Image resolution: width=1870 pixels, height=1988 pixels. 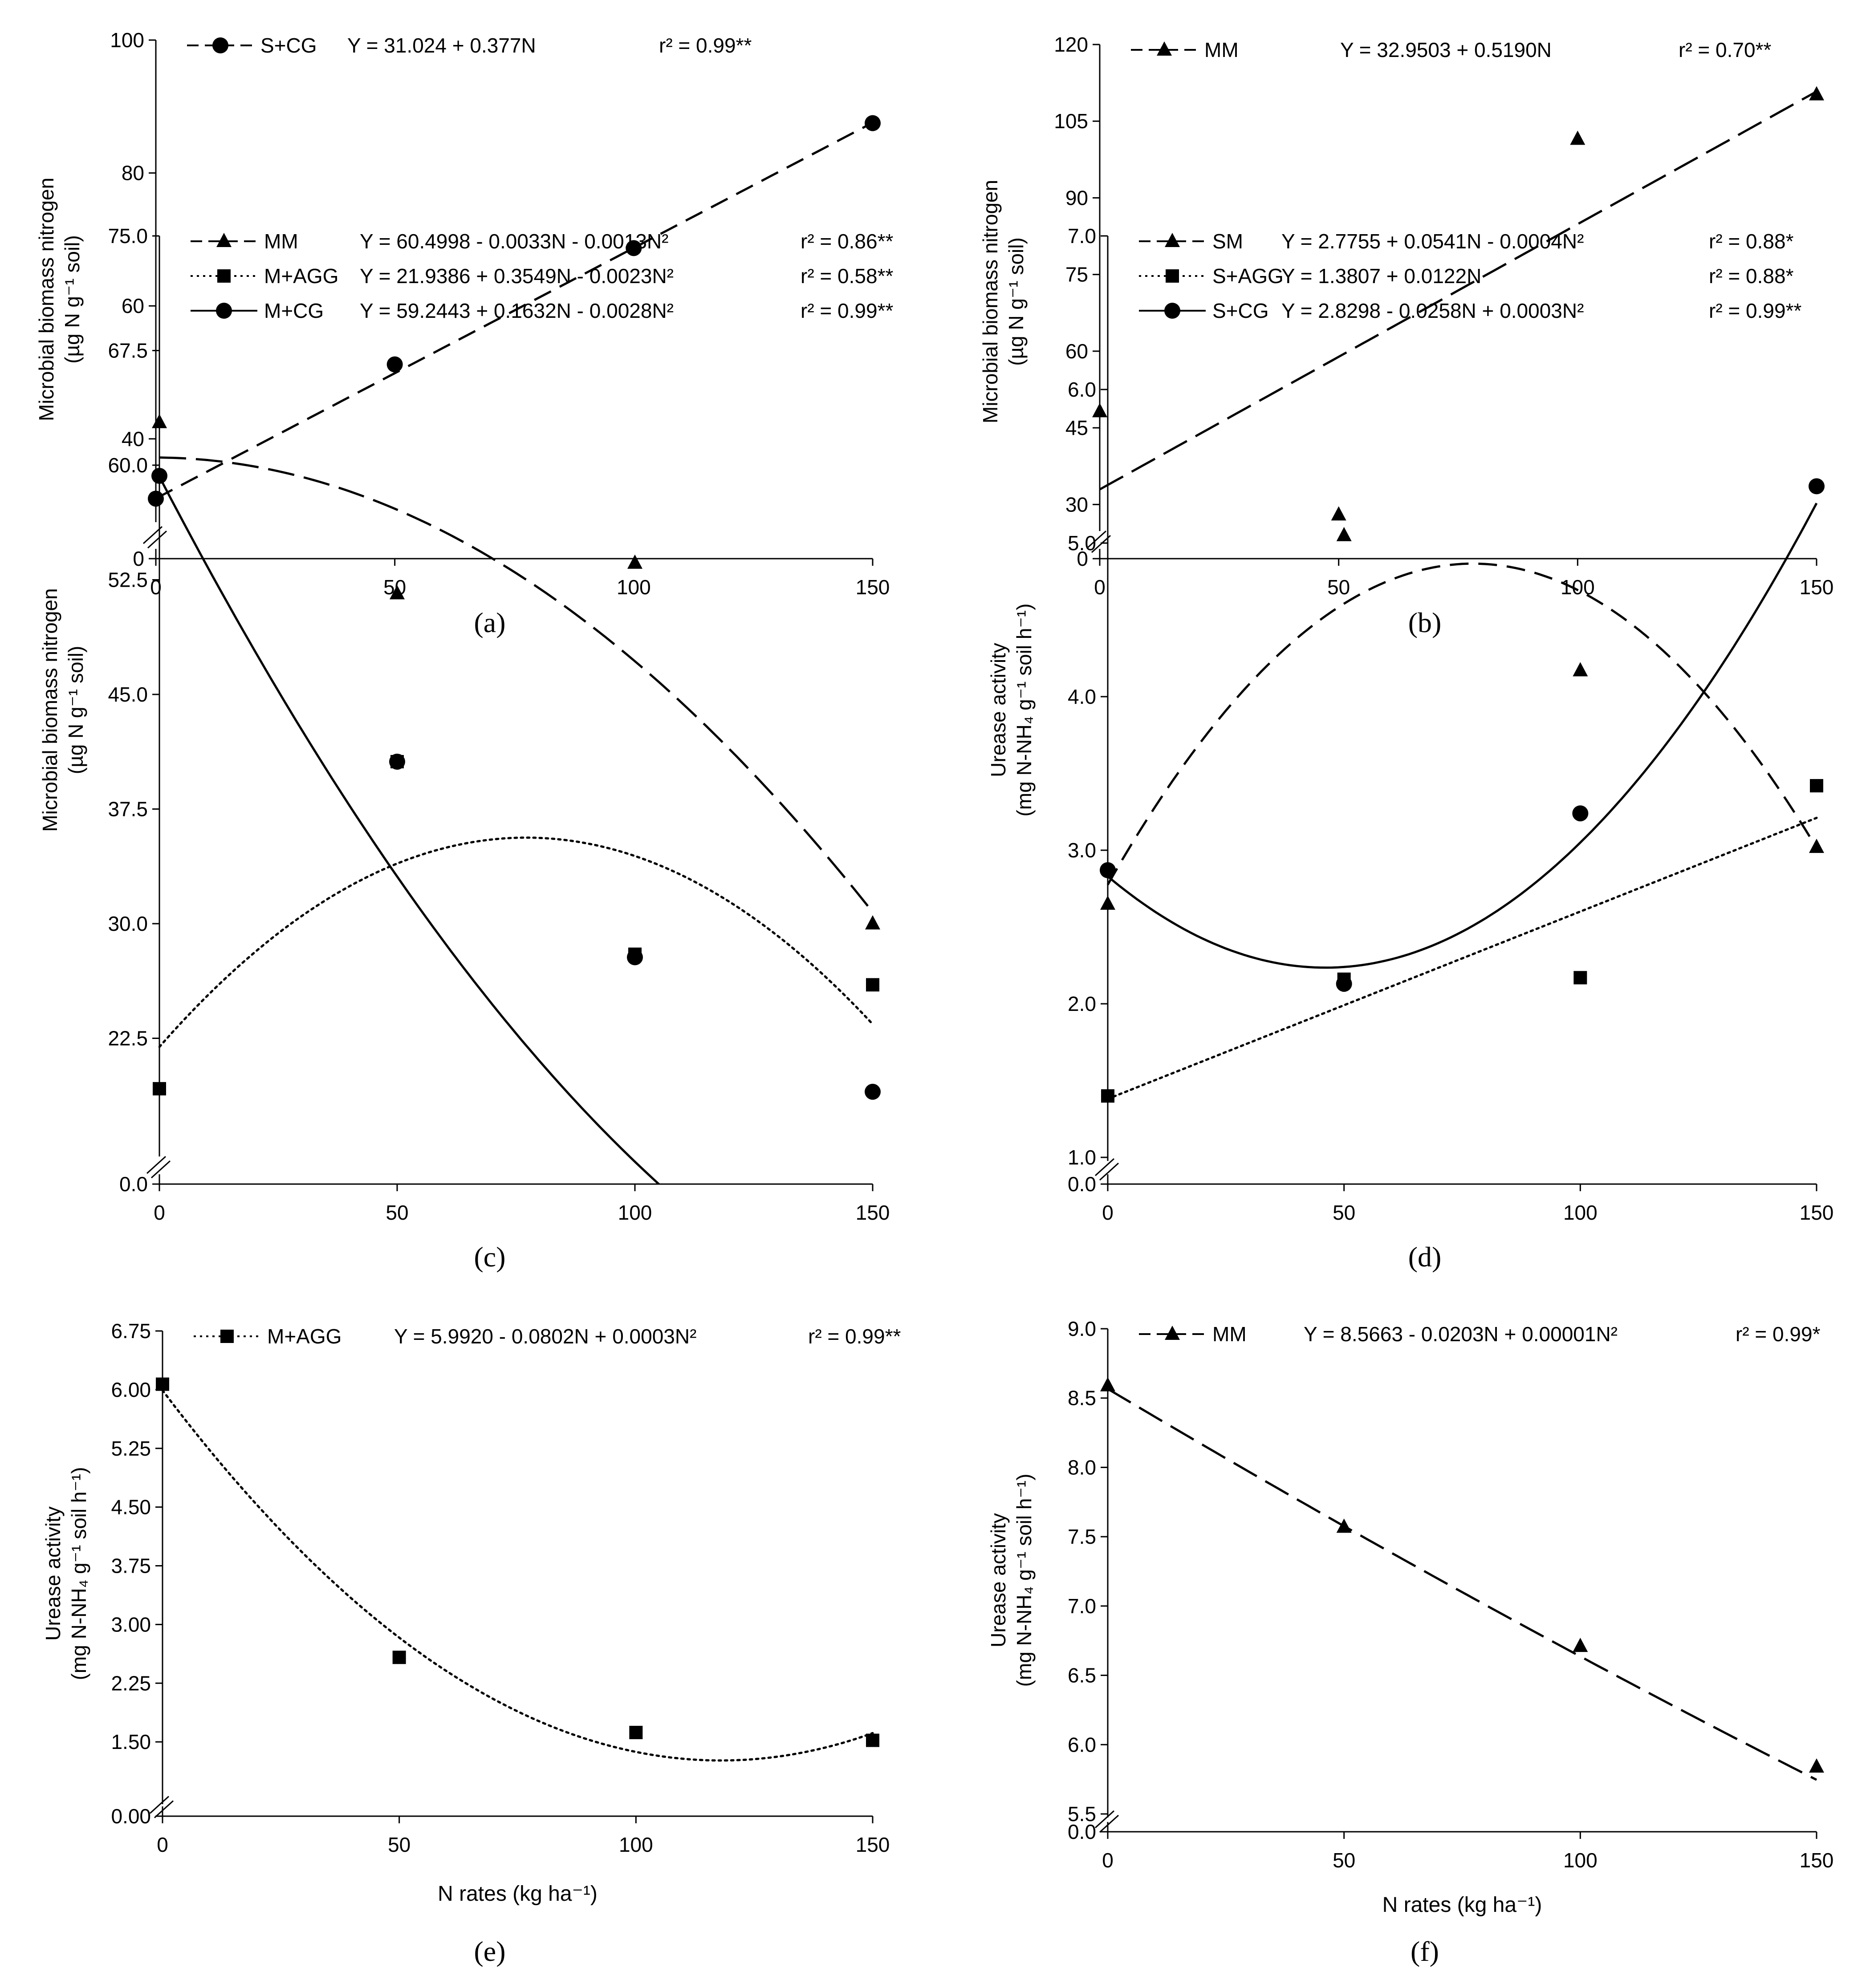 What do you see at coordinates (1082, 1003) in the screenshot?
I see `y-tick-label: 2.0` at bounding box center [1082, 1003].